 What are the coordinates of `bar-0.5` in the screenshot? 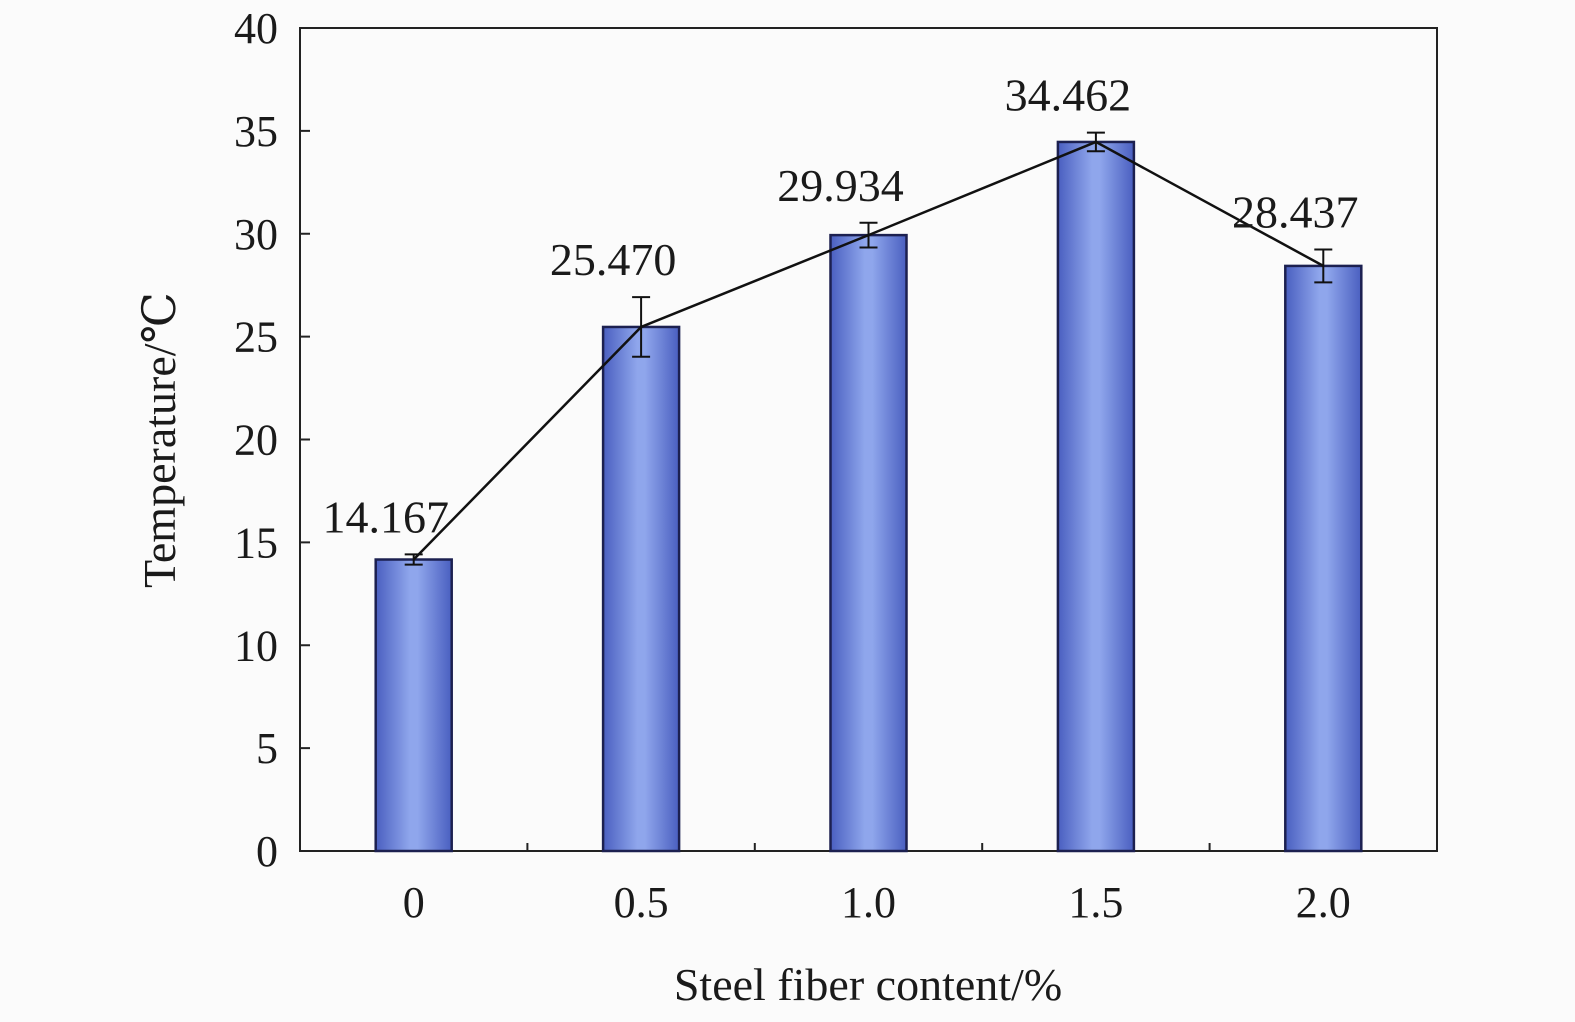 It's located at (641, 589).